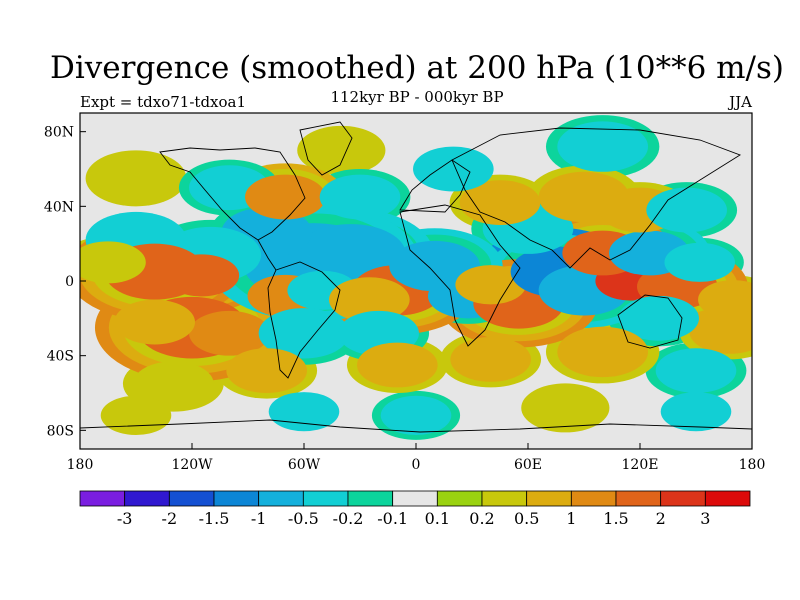 Image resolution: width=800 pixels, height=600 pixels. I want to click on longitude-axis: 180 120W 60W 0 60E 120E 180, so click(416, 458).